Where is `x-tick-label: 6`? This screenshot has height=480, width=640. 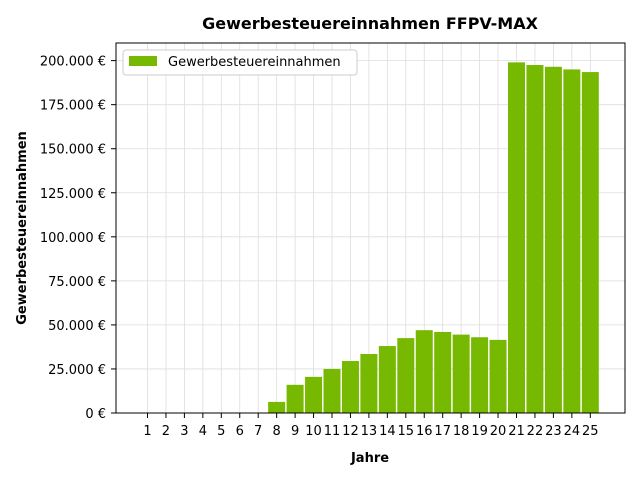
x-tick-label: 6 is located at coordinates (240, 431).